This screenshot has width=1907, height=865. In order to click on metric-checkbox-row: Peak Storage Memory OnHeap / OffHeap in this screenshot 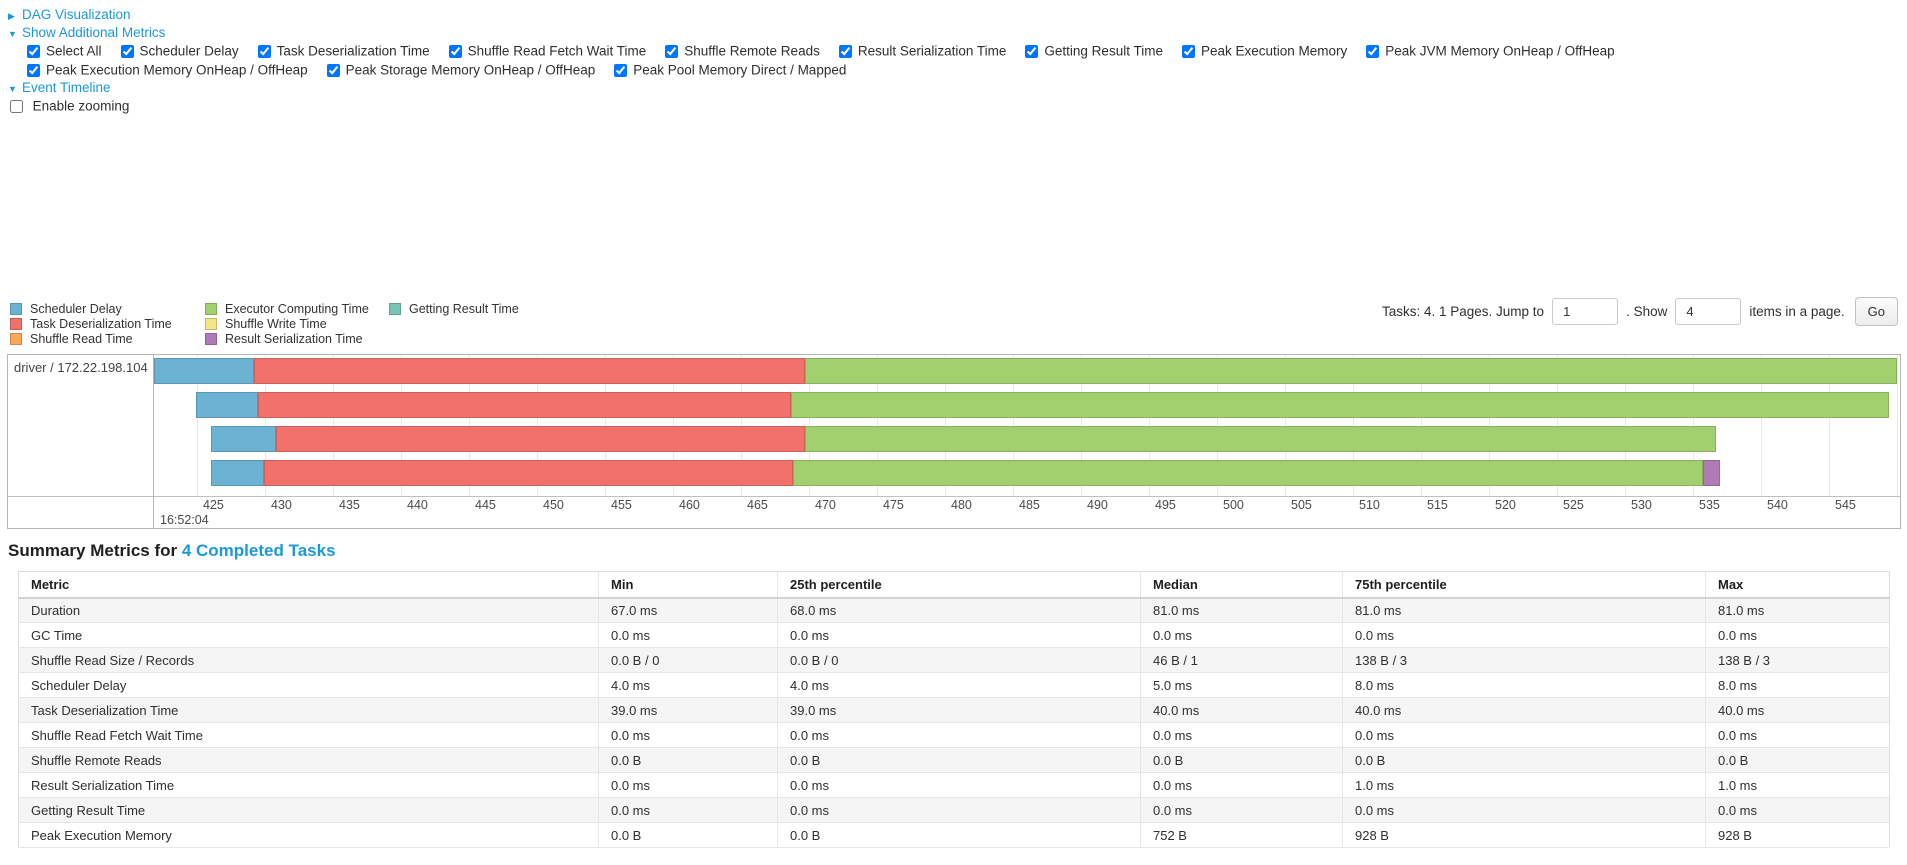, I will do `click(460, 69)`.